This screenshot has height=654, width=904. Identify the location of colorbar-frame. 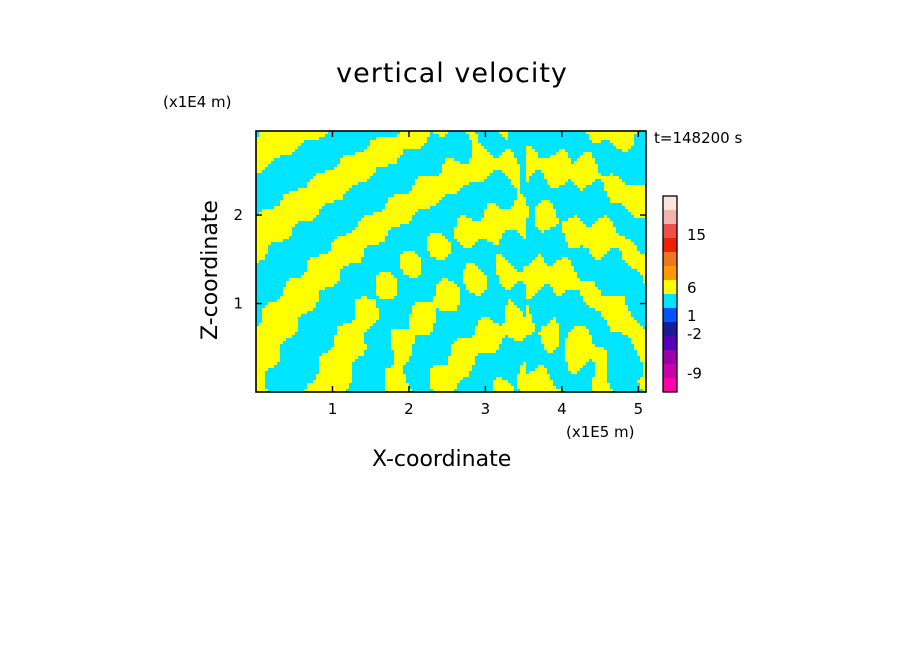
(670, 294).